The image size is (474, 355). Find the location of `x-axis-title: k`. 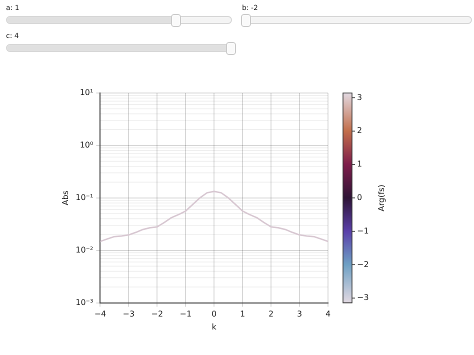

x-axis-title: k is located at coordinates (214, 327).